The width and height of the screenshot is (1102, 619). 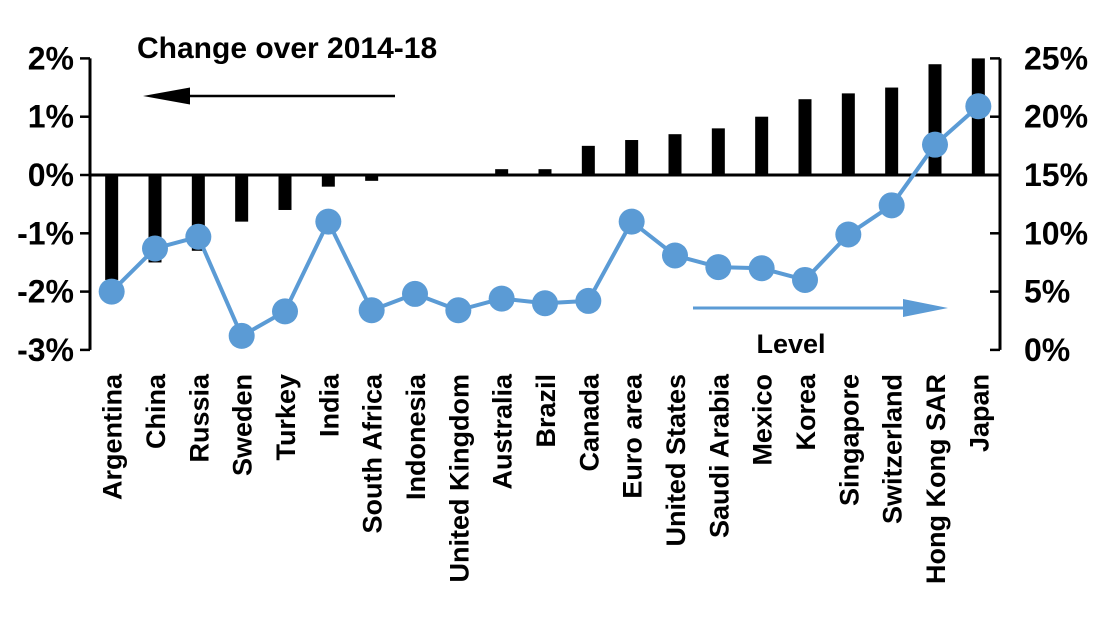 What do you see at coordinates (45, 350) in the screenshot?
I see `left-tick-label: -3%` at bounding box center [45, 350].